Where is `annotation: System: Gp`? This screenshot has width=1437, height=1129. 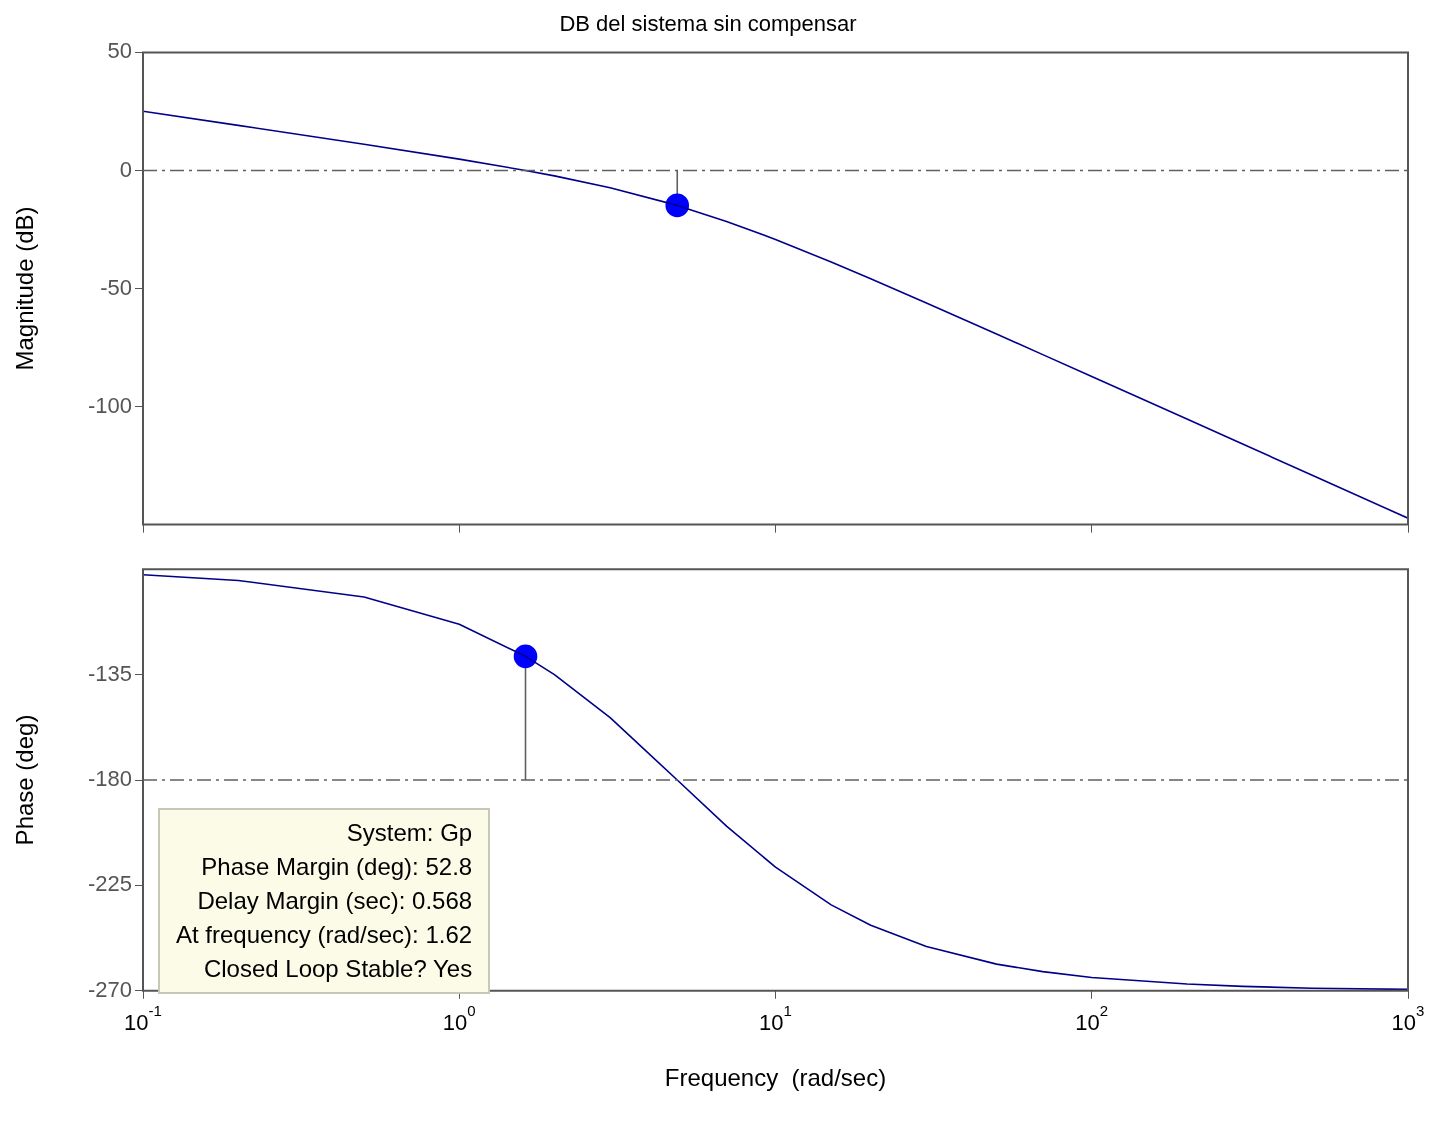 annotation: System: Gp is located at coordinates (409, 833).